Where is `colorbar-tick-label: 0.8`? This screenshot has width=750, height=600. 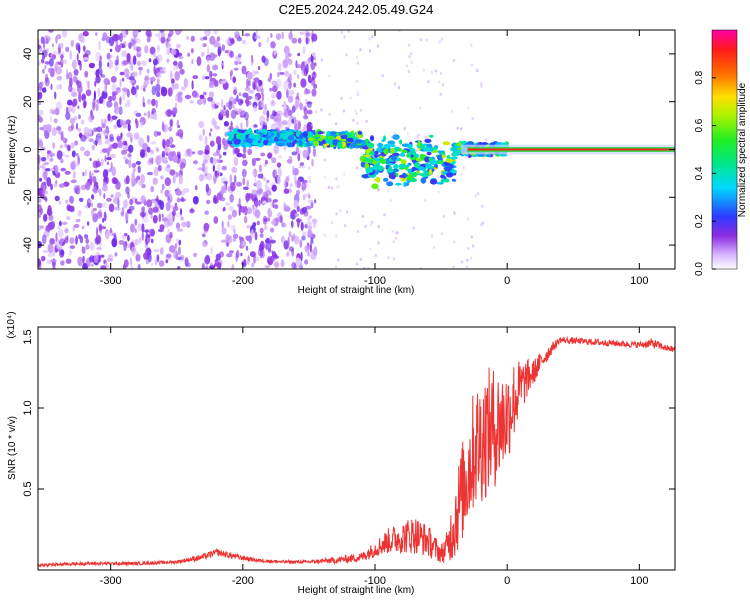
colorbar-tick-label: 0.8 is located at coordinates (699, 77).